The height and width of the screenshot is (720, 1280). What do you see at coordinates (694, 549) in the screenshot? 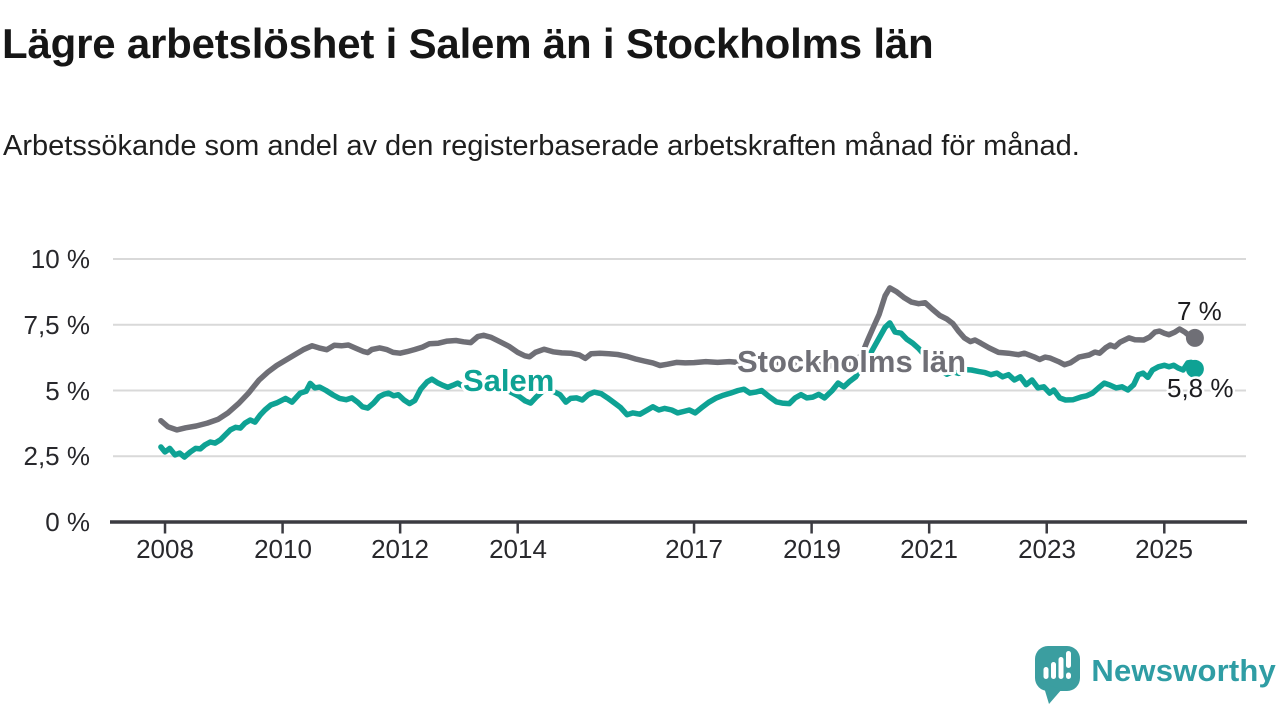
I see `x-tick-label-2017: 2017` at bounding box center [694, 549].